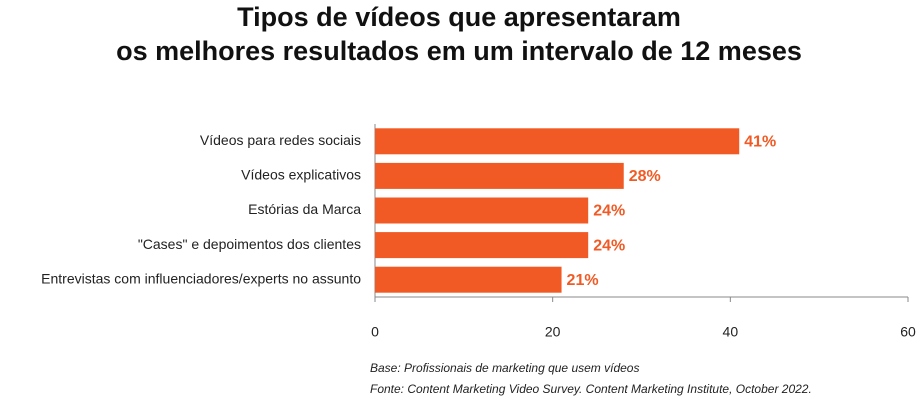  I want to click on chart-title: Tipos de vídeos que apresentaram, so click(459, 17).